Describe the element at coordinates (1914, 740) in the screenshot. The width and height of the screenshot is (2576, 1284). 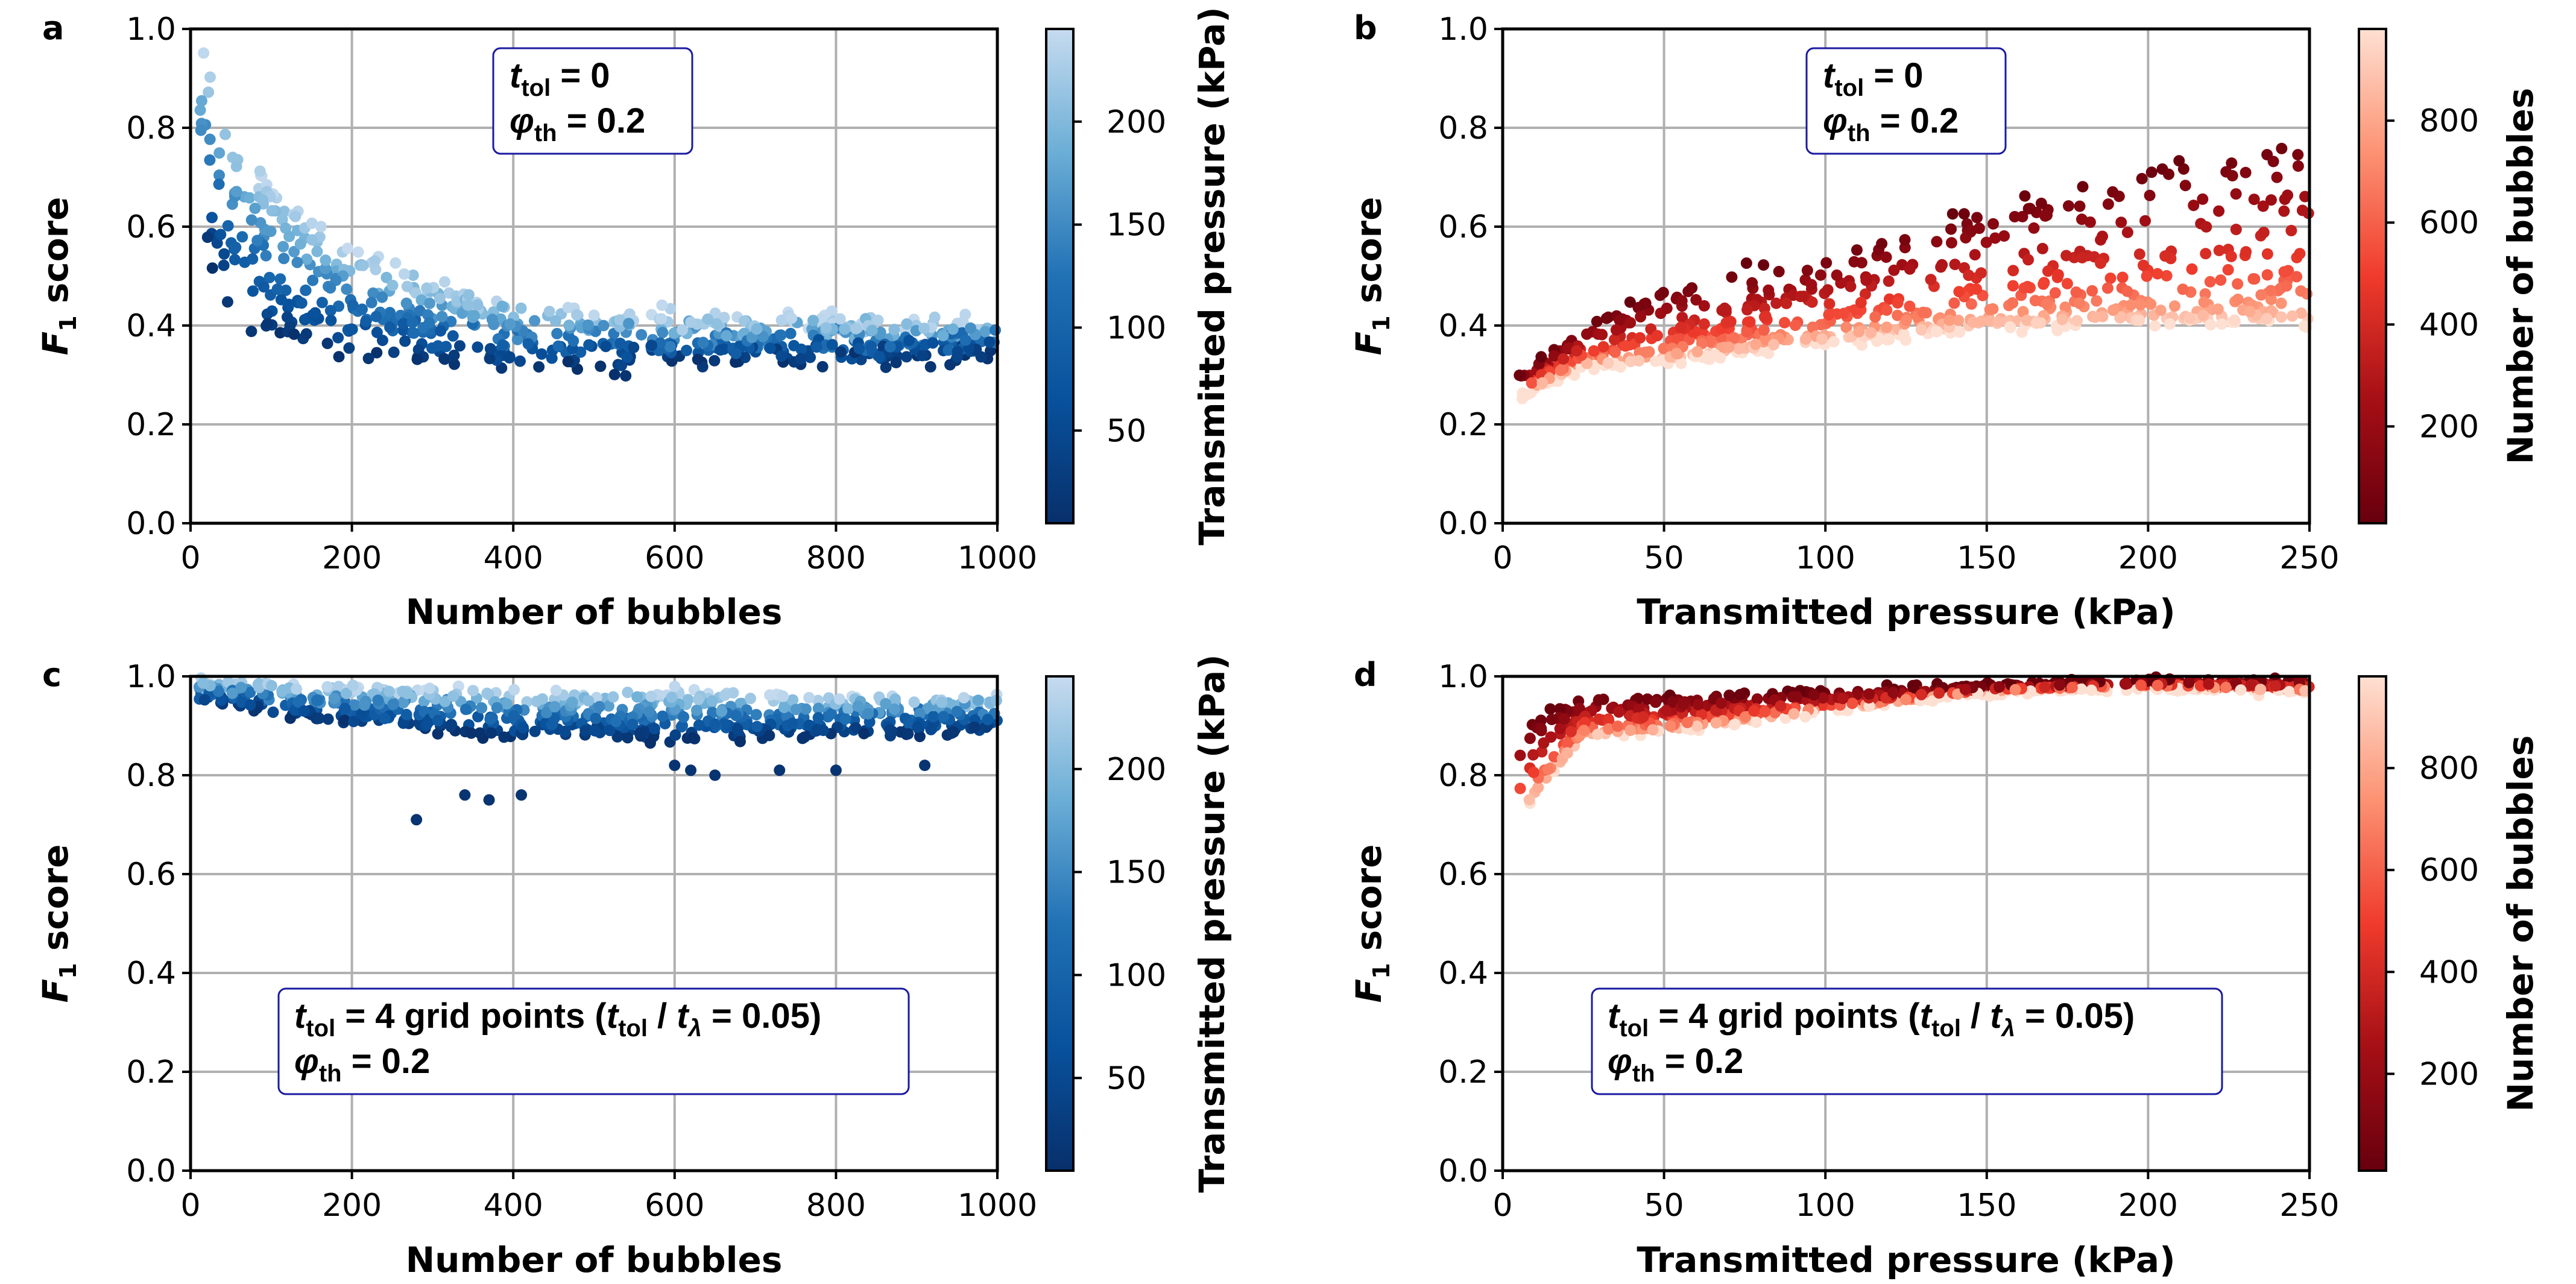
I see `panel-d-points` at that location.